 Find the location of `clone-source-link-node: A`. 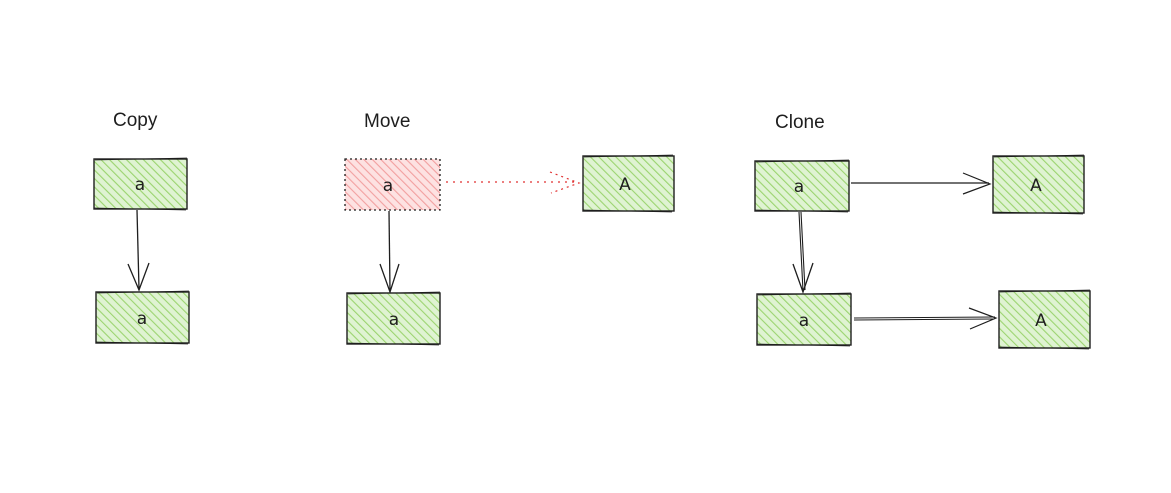

clone-source-link-node: A is located at coordinates (1038, 184).